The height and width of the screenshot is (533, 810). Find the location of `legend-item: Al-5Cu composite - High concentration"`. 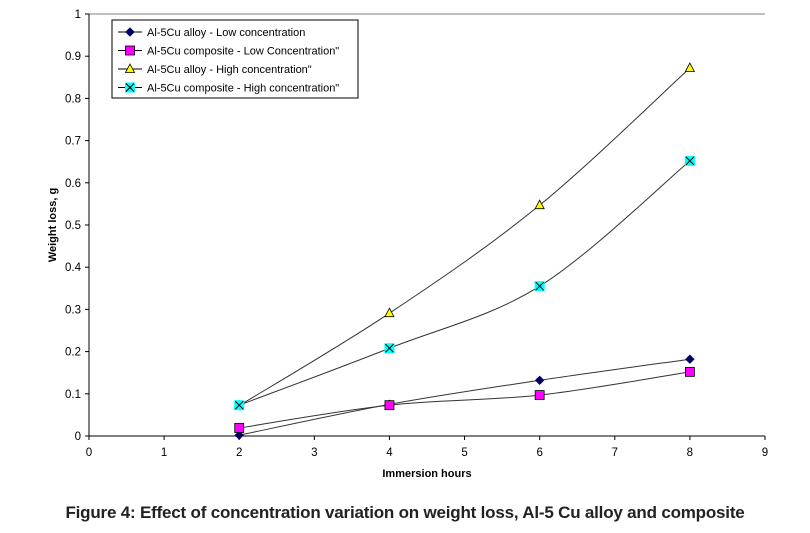

legend-item: Al-5Cu composite - High concentration" is located at coordinates (228, 88).